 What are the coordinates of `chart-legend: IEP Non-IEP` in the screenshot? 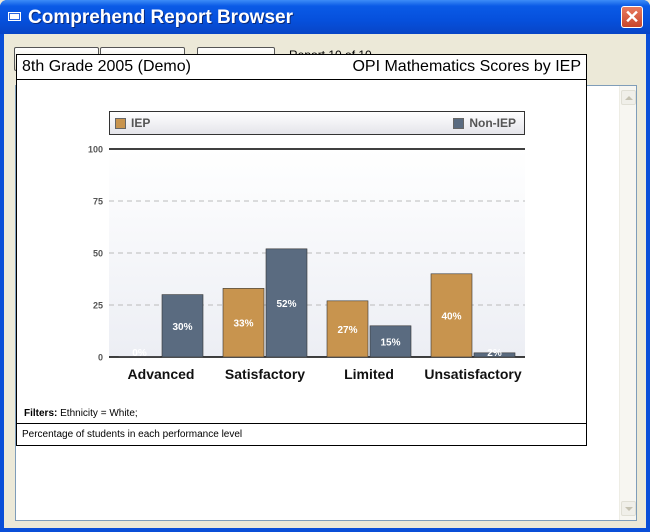 It's located at (317, 123).